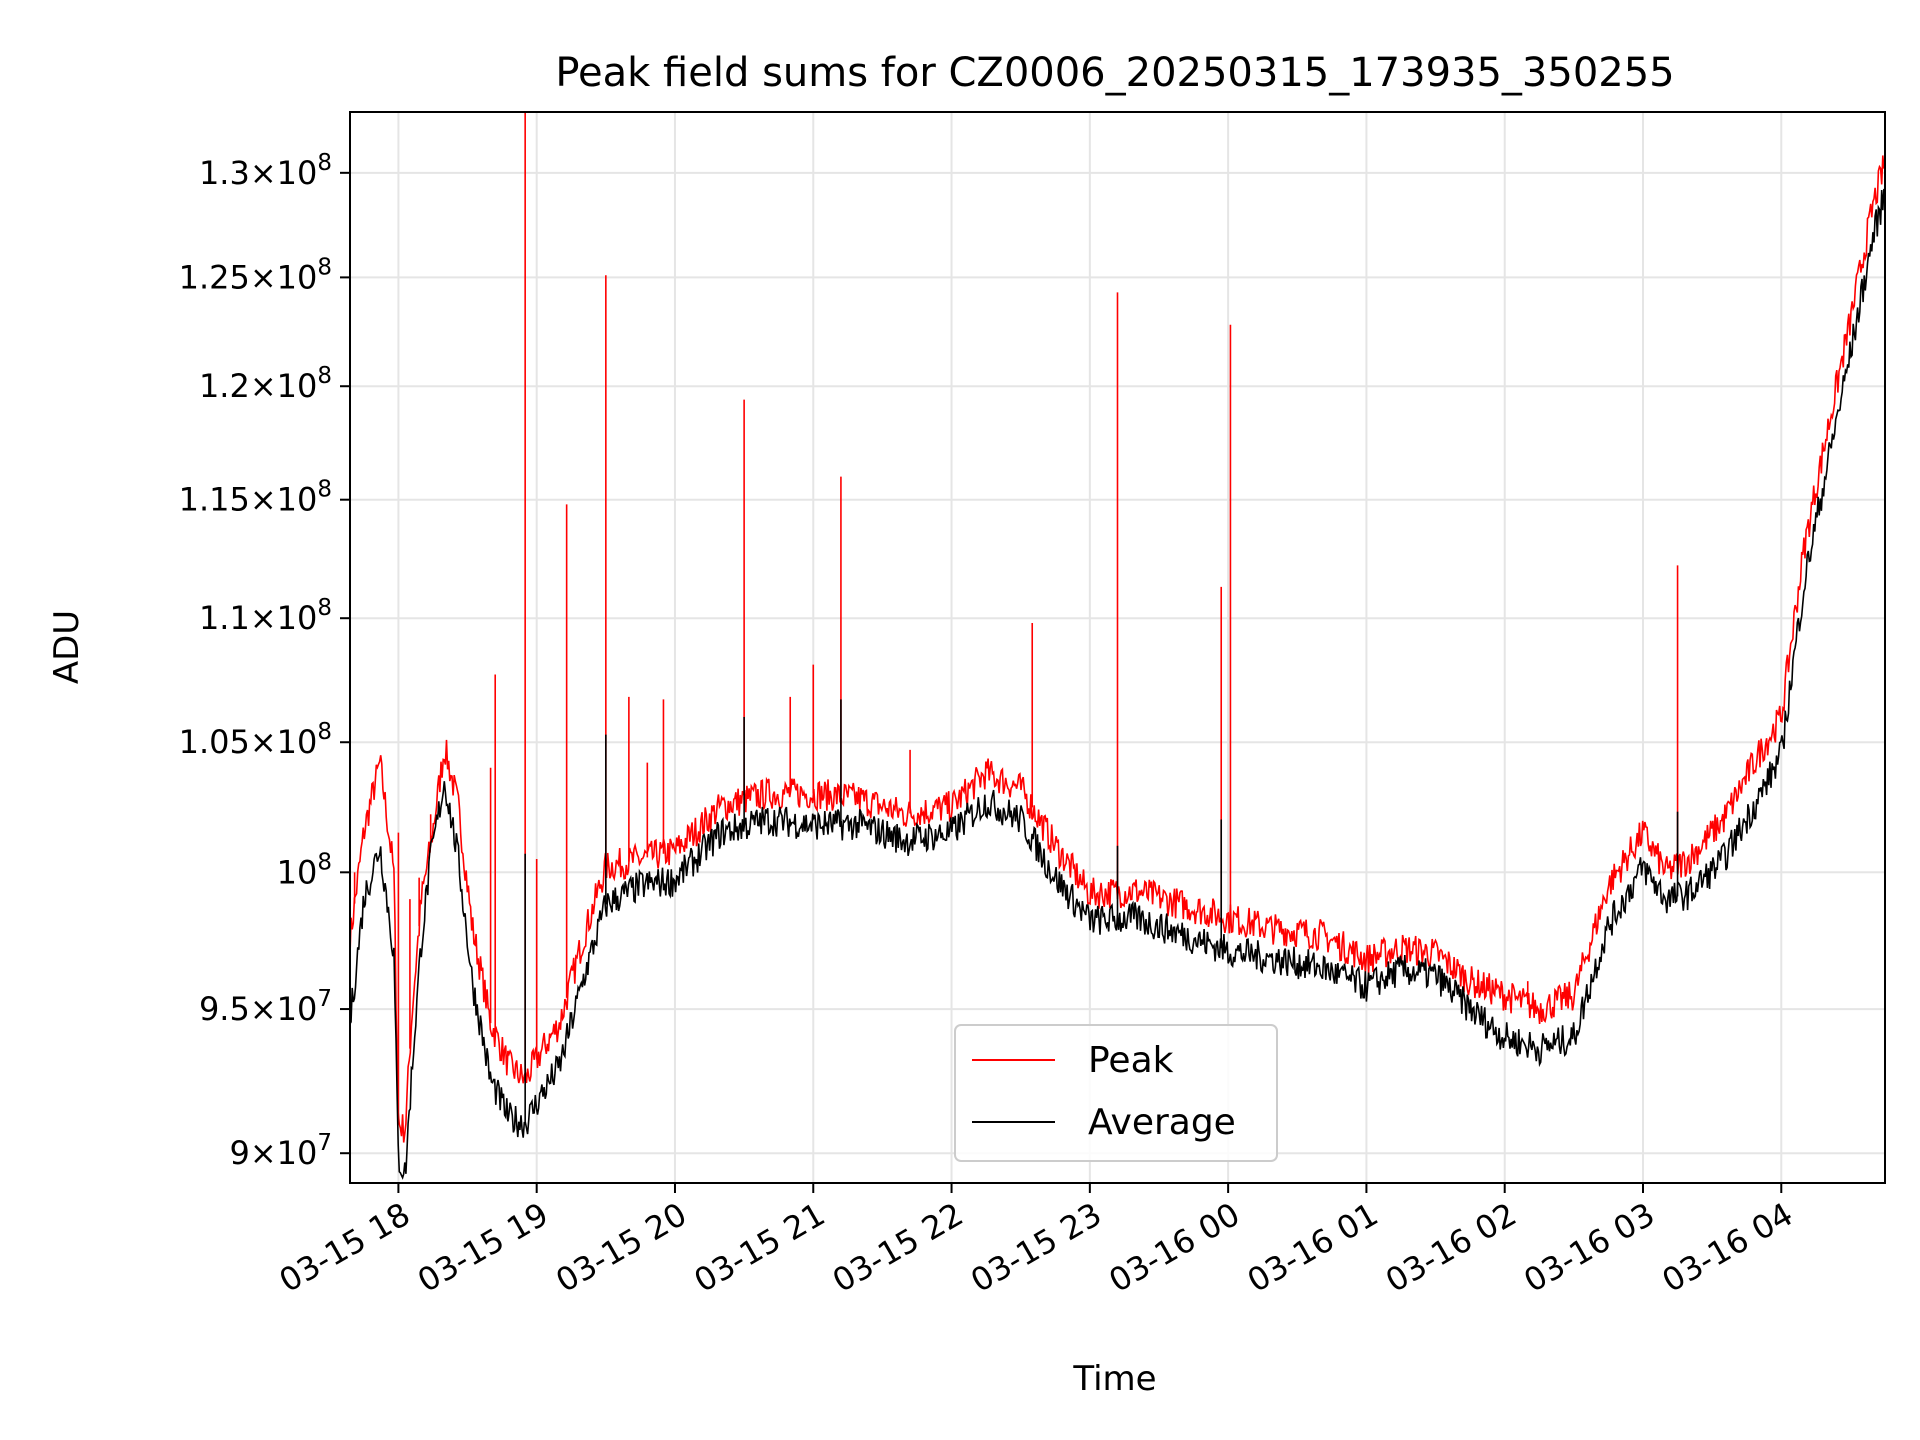 Image resolution: width=1920 pixels, height=1440 pixels. I want to click on legend-label-peak: Peak, so click(1131, 1060).